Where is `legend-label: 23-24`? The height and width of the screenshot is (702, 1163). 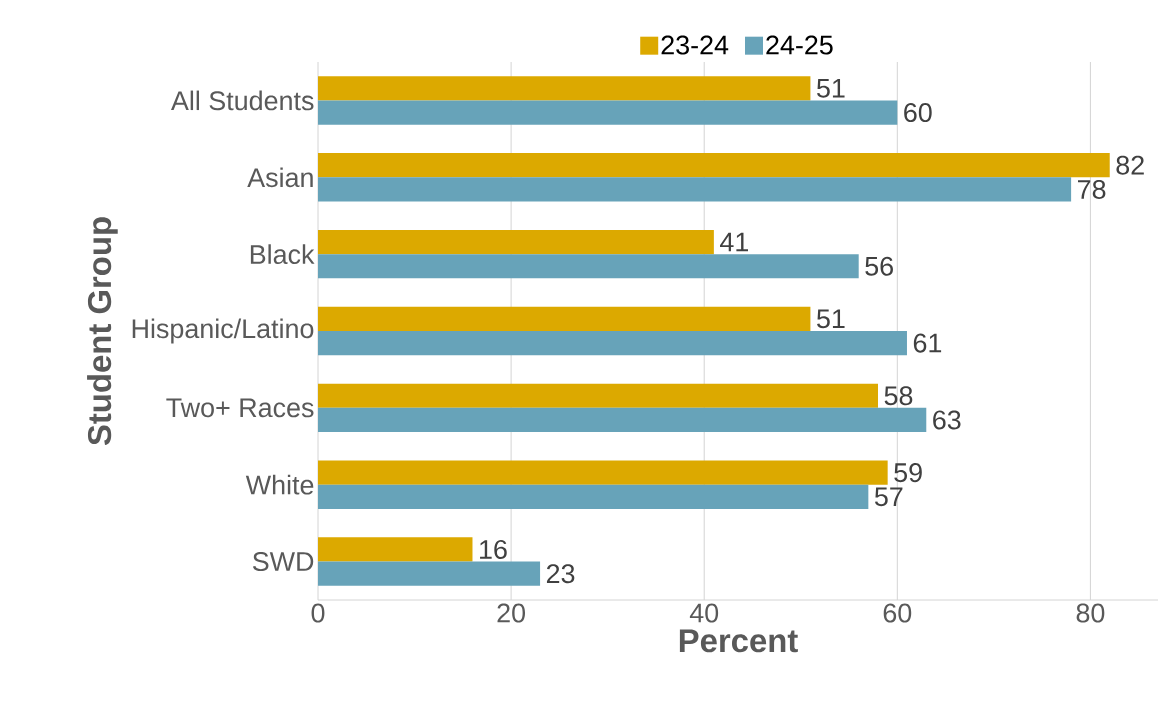 legend-label: 23-24 is located at coordinates (695, 45).